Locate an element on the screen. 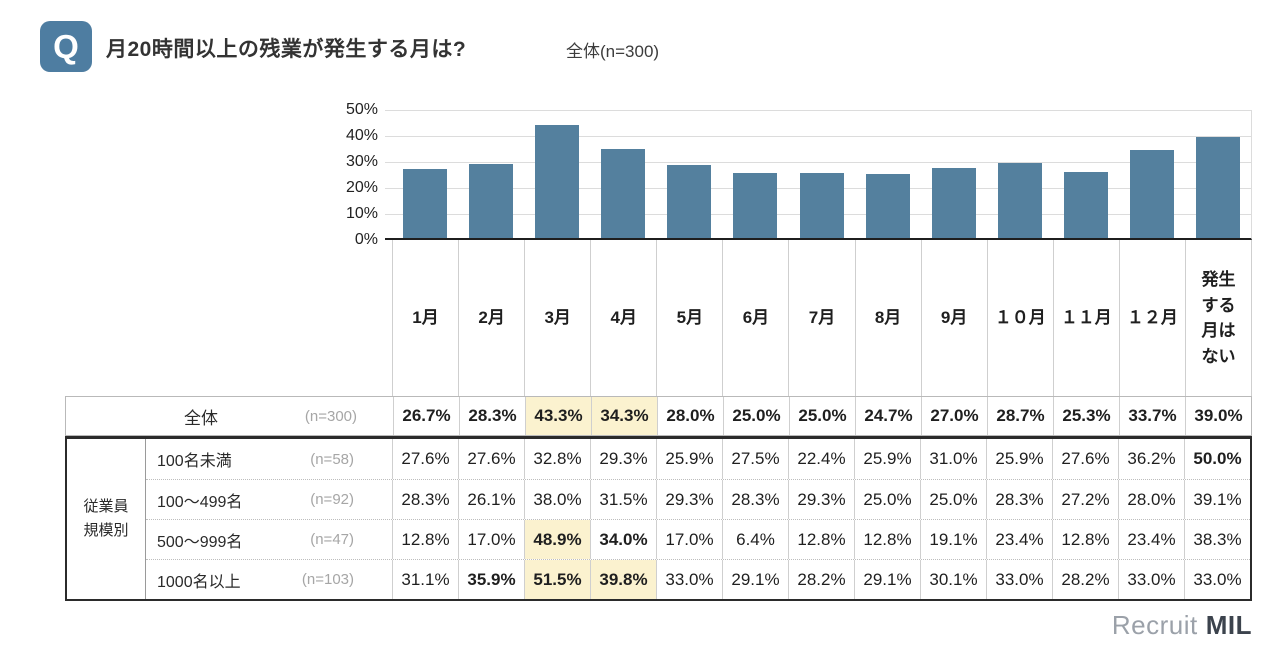 This screenshot has height=655, width=1280. value-cell: 6.4% is located at coordinates (755, 539).